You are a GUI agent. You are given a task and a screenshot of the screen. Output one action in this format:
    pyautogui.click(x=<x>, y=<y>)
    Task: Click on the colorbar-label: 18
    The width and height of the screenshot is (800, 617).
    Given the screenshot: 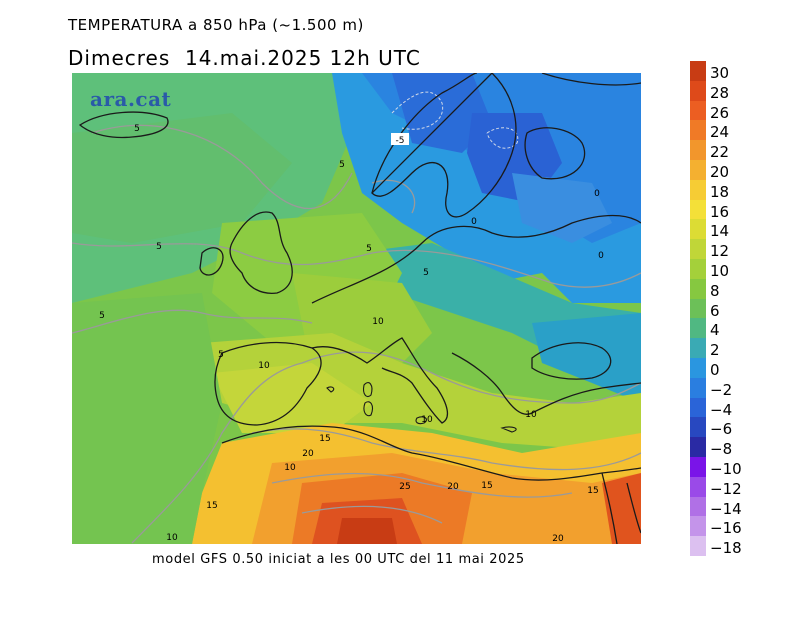 What is the action you would take?
    pyautogui.click(x=720, y=191)
    